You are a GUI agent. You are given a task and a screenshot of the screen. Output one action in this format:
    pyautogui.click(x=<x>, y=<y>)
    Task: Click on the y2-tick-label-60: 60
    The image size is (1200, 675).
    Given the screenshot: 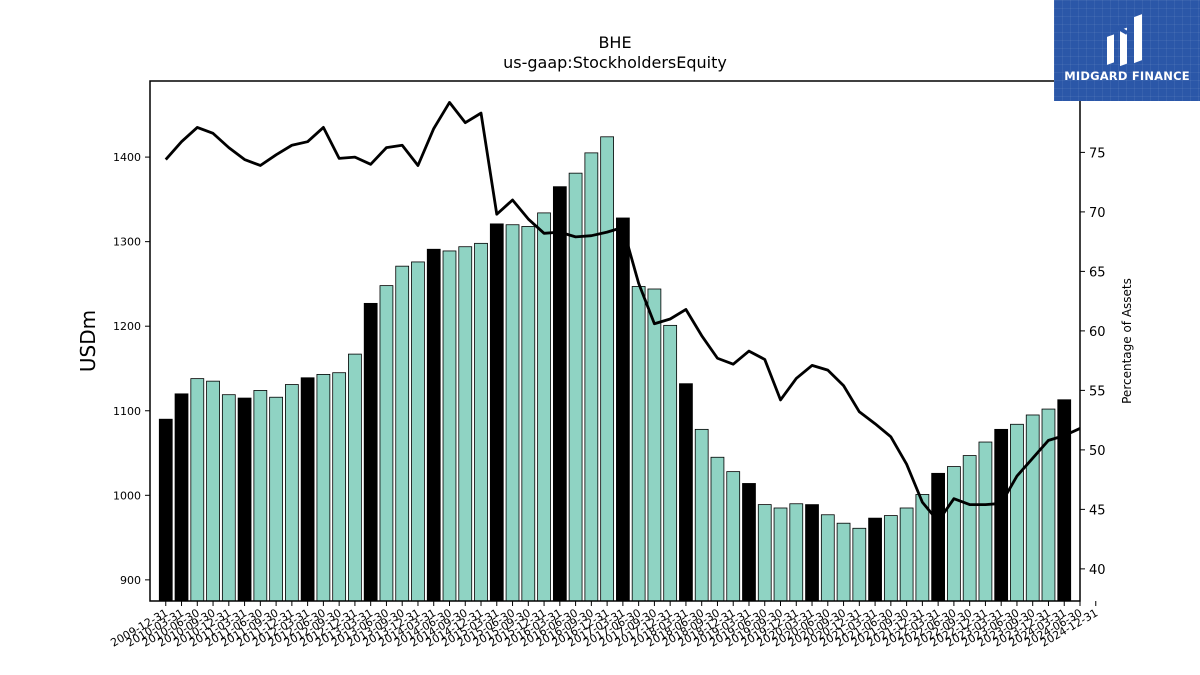 What is the action you would take?
    pyautogui.click(x=1097, y=332)
    